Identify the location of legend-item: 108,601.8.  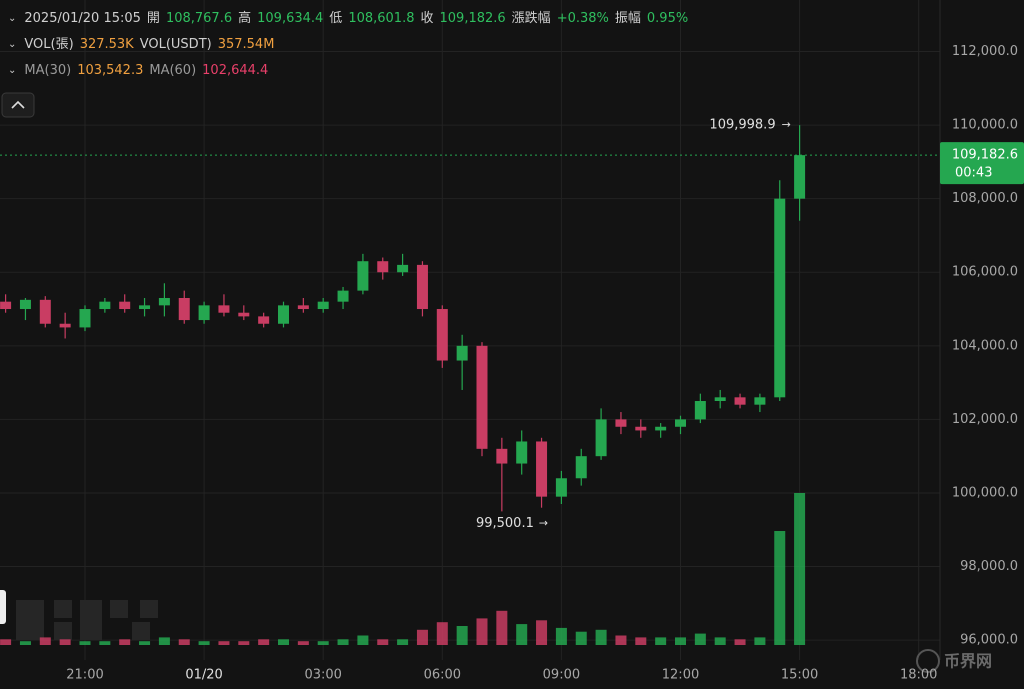
(381, 18).